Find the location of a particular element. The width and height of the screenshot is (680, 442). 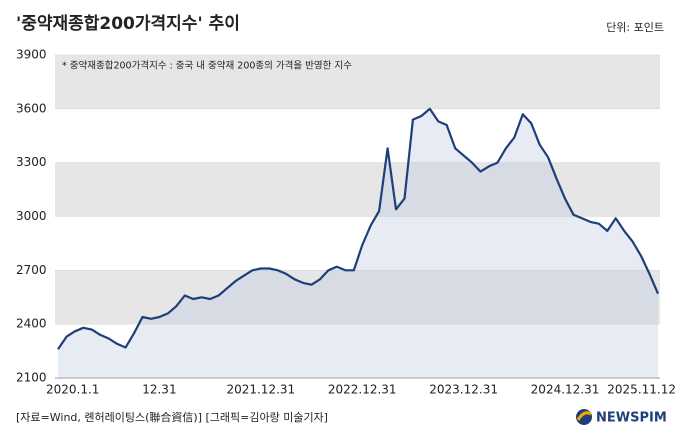

x-tick-label: 2023.12.31 is located at coordinates (463, 390).